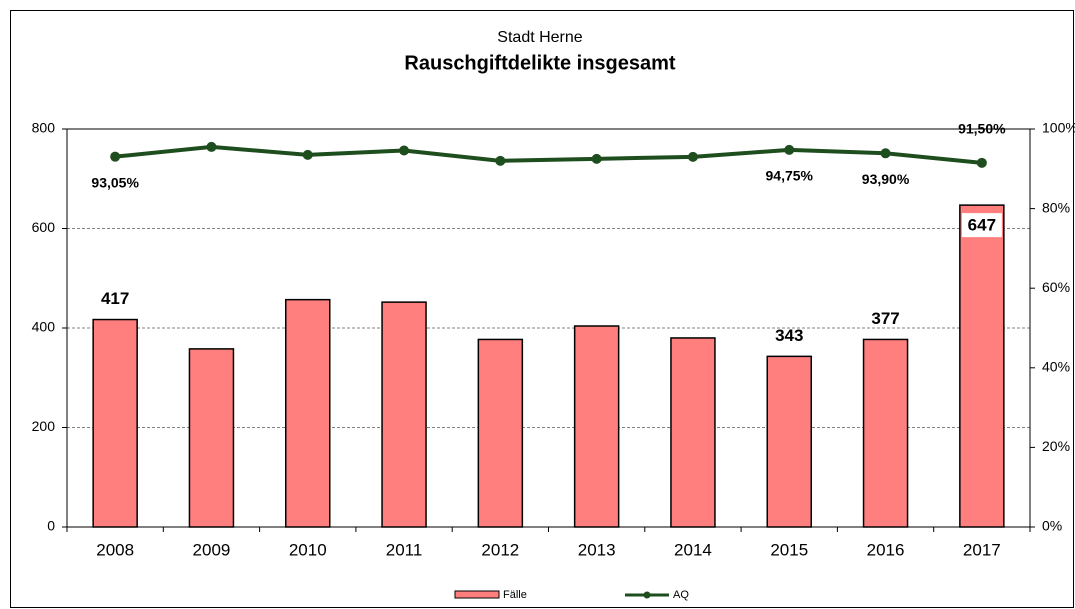  I want to click on y2-tick-label: 20%, so click(1056, 446).